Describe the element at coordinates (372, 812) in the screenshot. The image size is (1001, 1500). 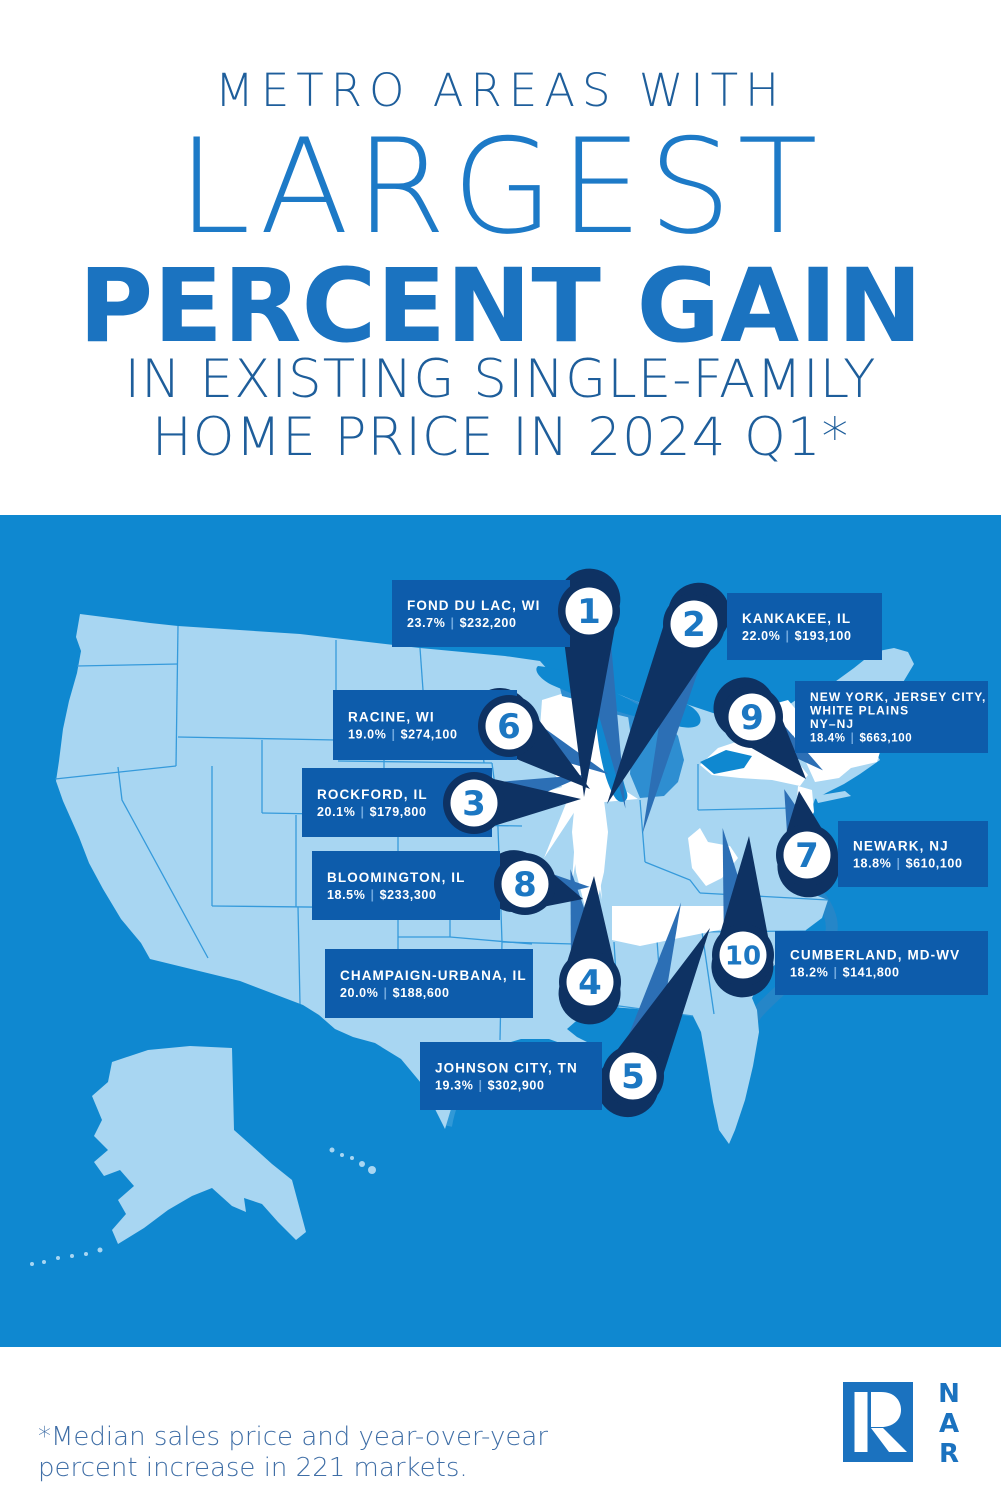
I see `label-stats-3: 20.1% | $179,800` at that location.